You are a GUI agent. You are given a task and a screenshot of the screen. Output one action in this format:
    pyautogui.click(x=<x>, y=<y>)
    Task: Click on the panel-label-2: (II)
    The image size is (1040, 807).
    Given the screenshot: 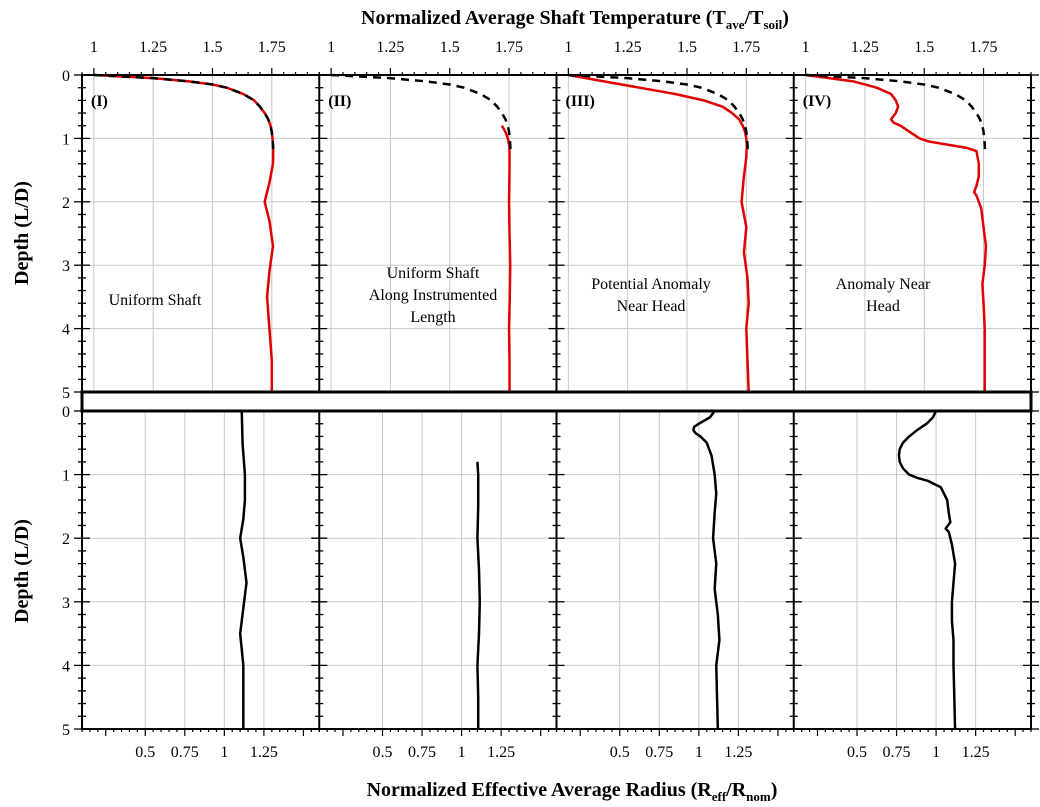 What is the action you would take?
    pyautogui.click(x=339, y=101)
    